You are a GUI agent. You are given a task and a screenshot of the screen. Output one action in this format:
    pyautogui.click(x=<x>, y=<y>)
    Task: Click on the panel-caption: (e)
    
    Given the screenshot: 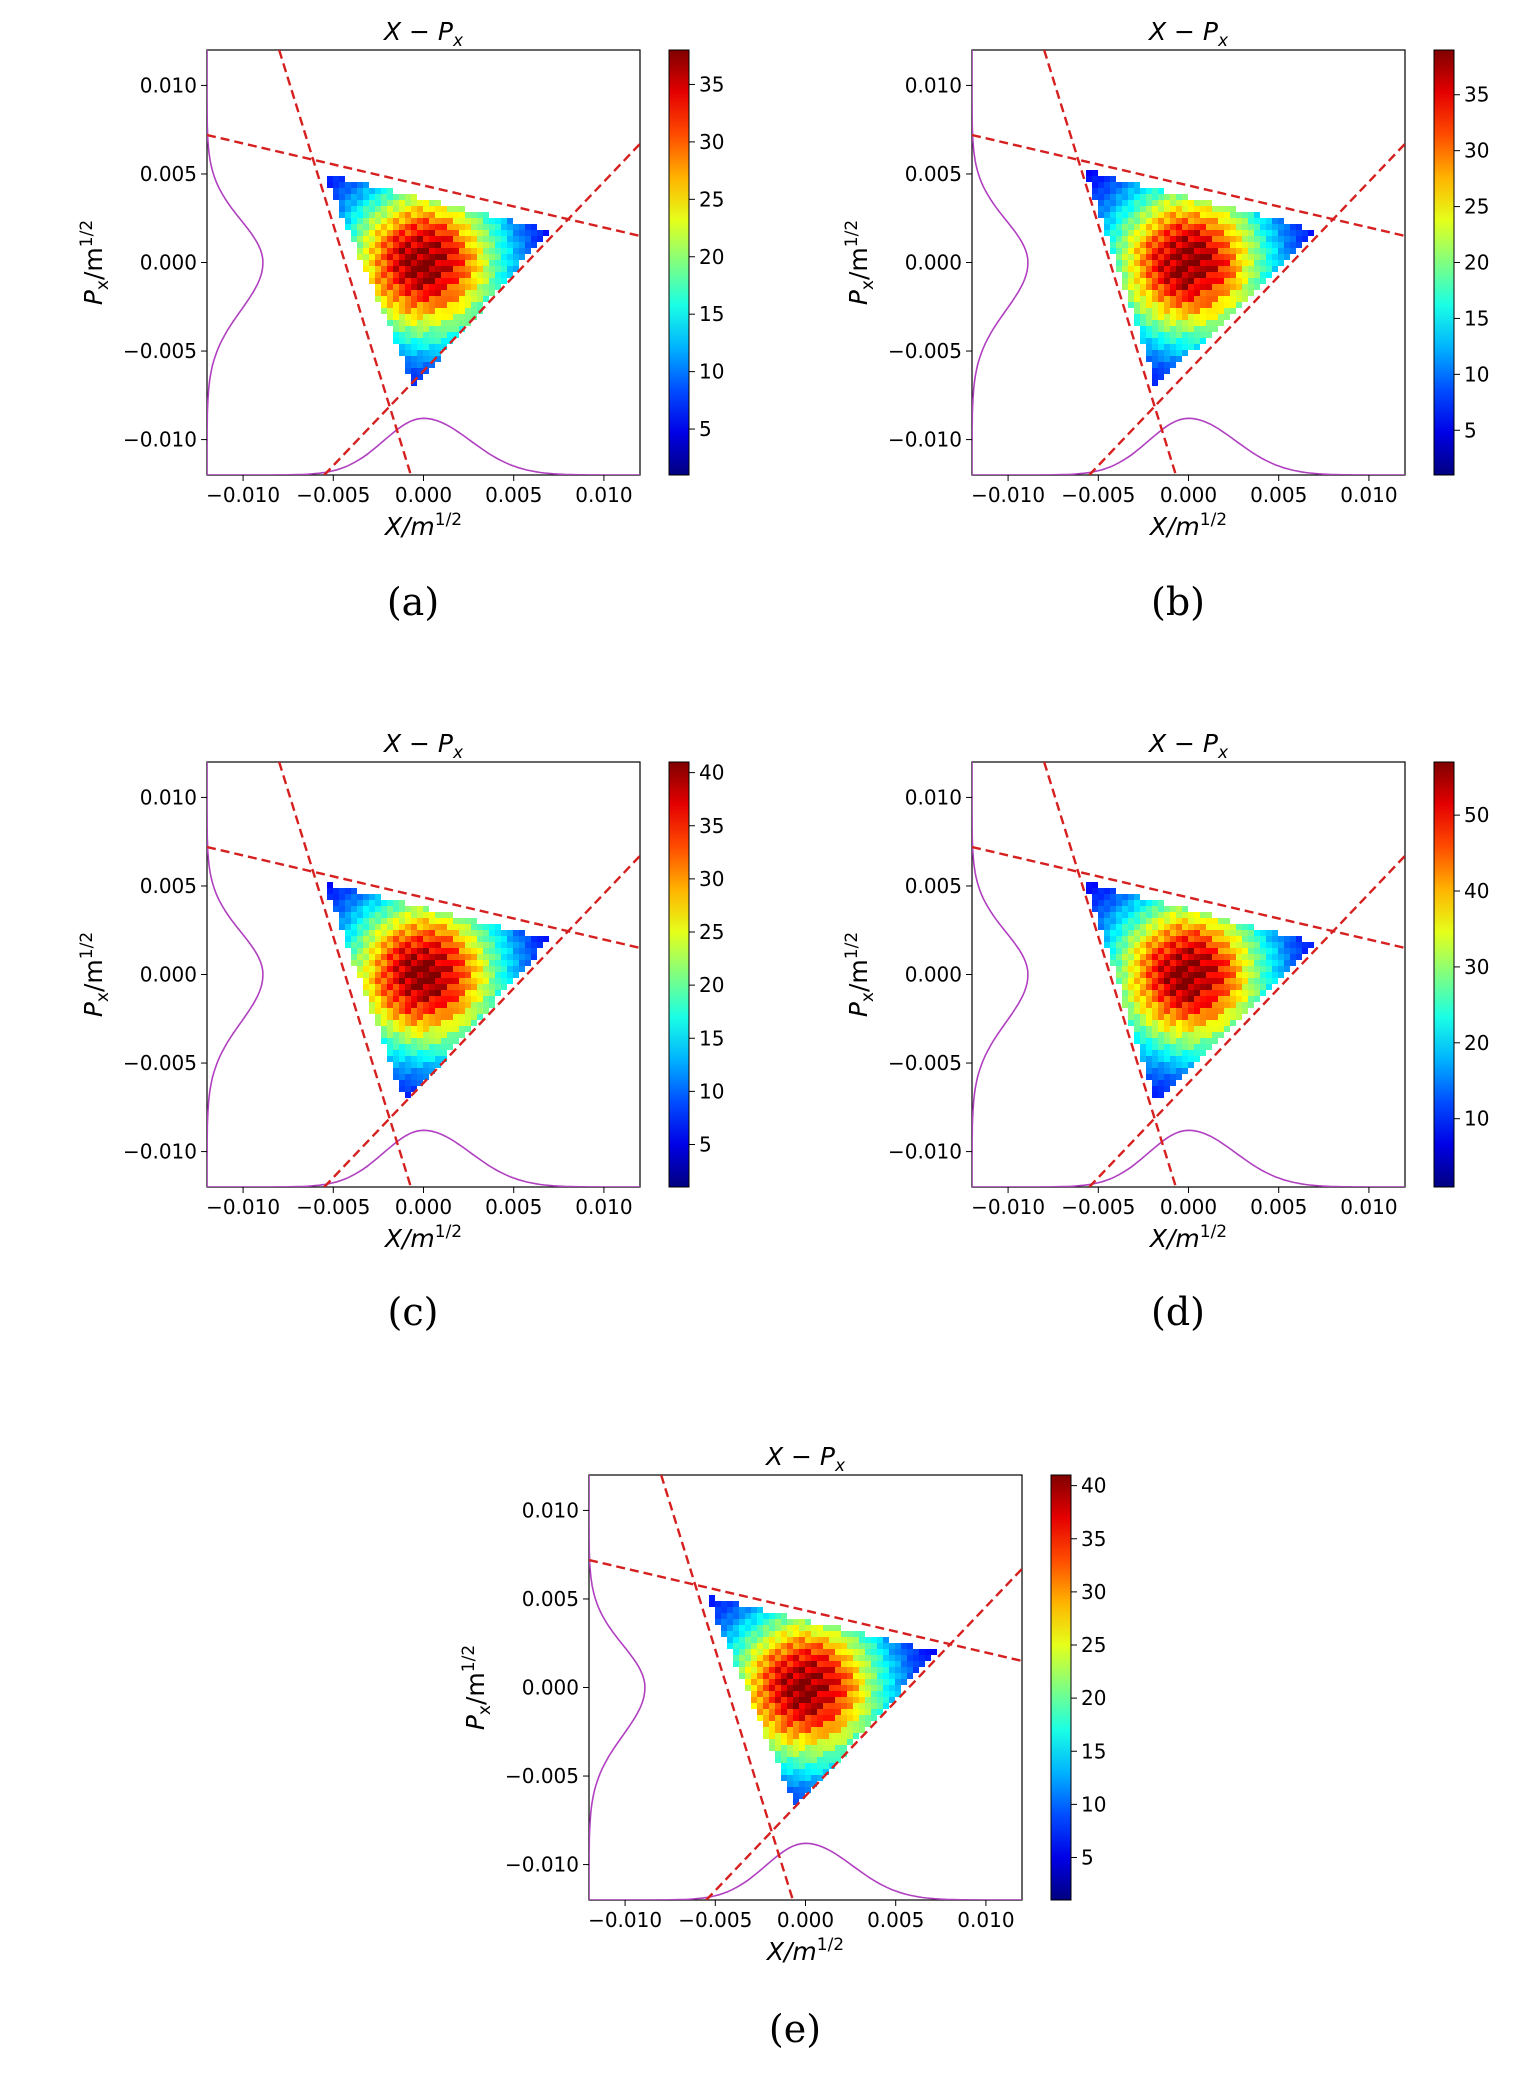 What is the action you would take?
    pyautogui.click(x=795, y=2029)
    